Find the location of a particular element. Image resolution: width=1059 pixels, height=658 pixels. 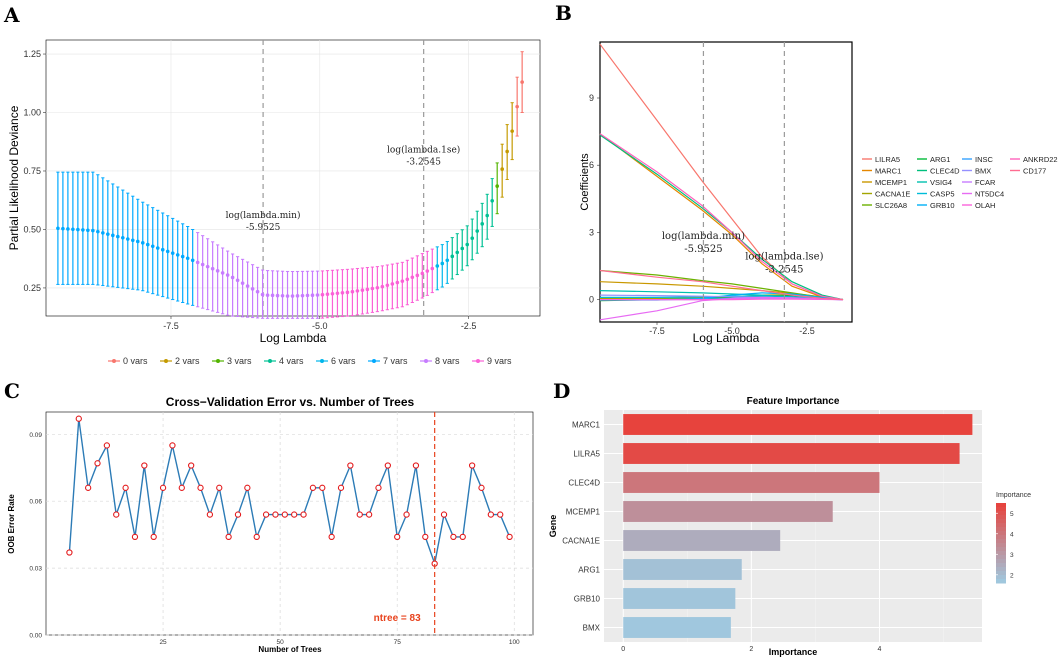

panel-d-category-label: ARG1 is located at coordinates (589, 570).